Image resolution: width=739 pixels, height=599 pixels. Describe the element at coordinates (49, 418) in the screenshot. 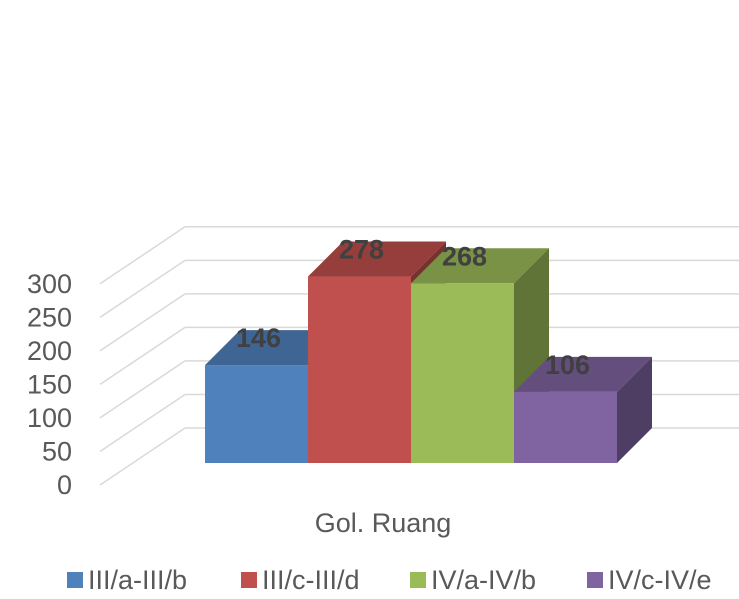

I see `y-tick-label: 100` at that location.